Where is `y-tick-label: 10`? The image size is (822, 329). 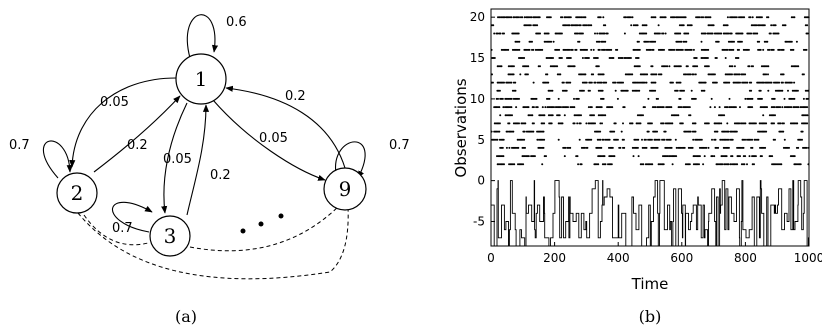
y-tick-label: 10 is located at coordinates (477, 99).